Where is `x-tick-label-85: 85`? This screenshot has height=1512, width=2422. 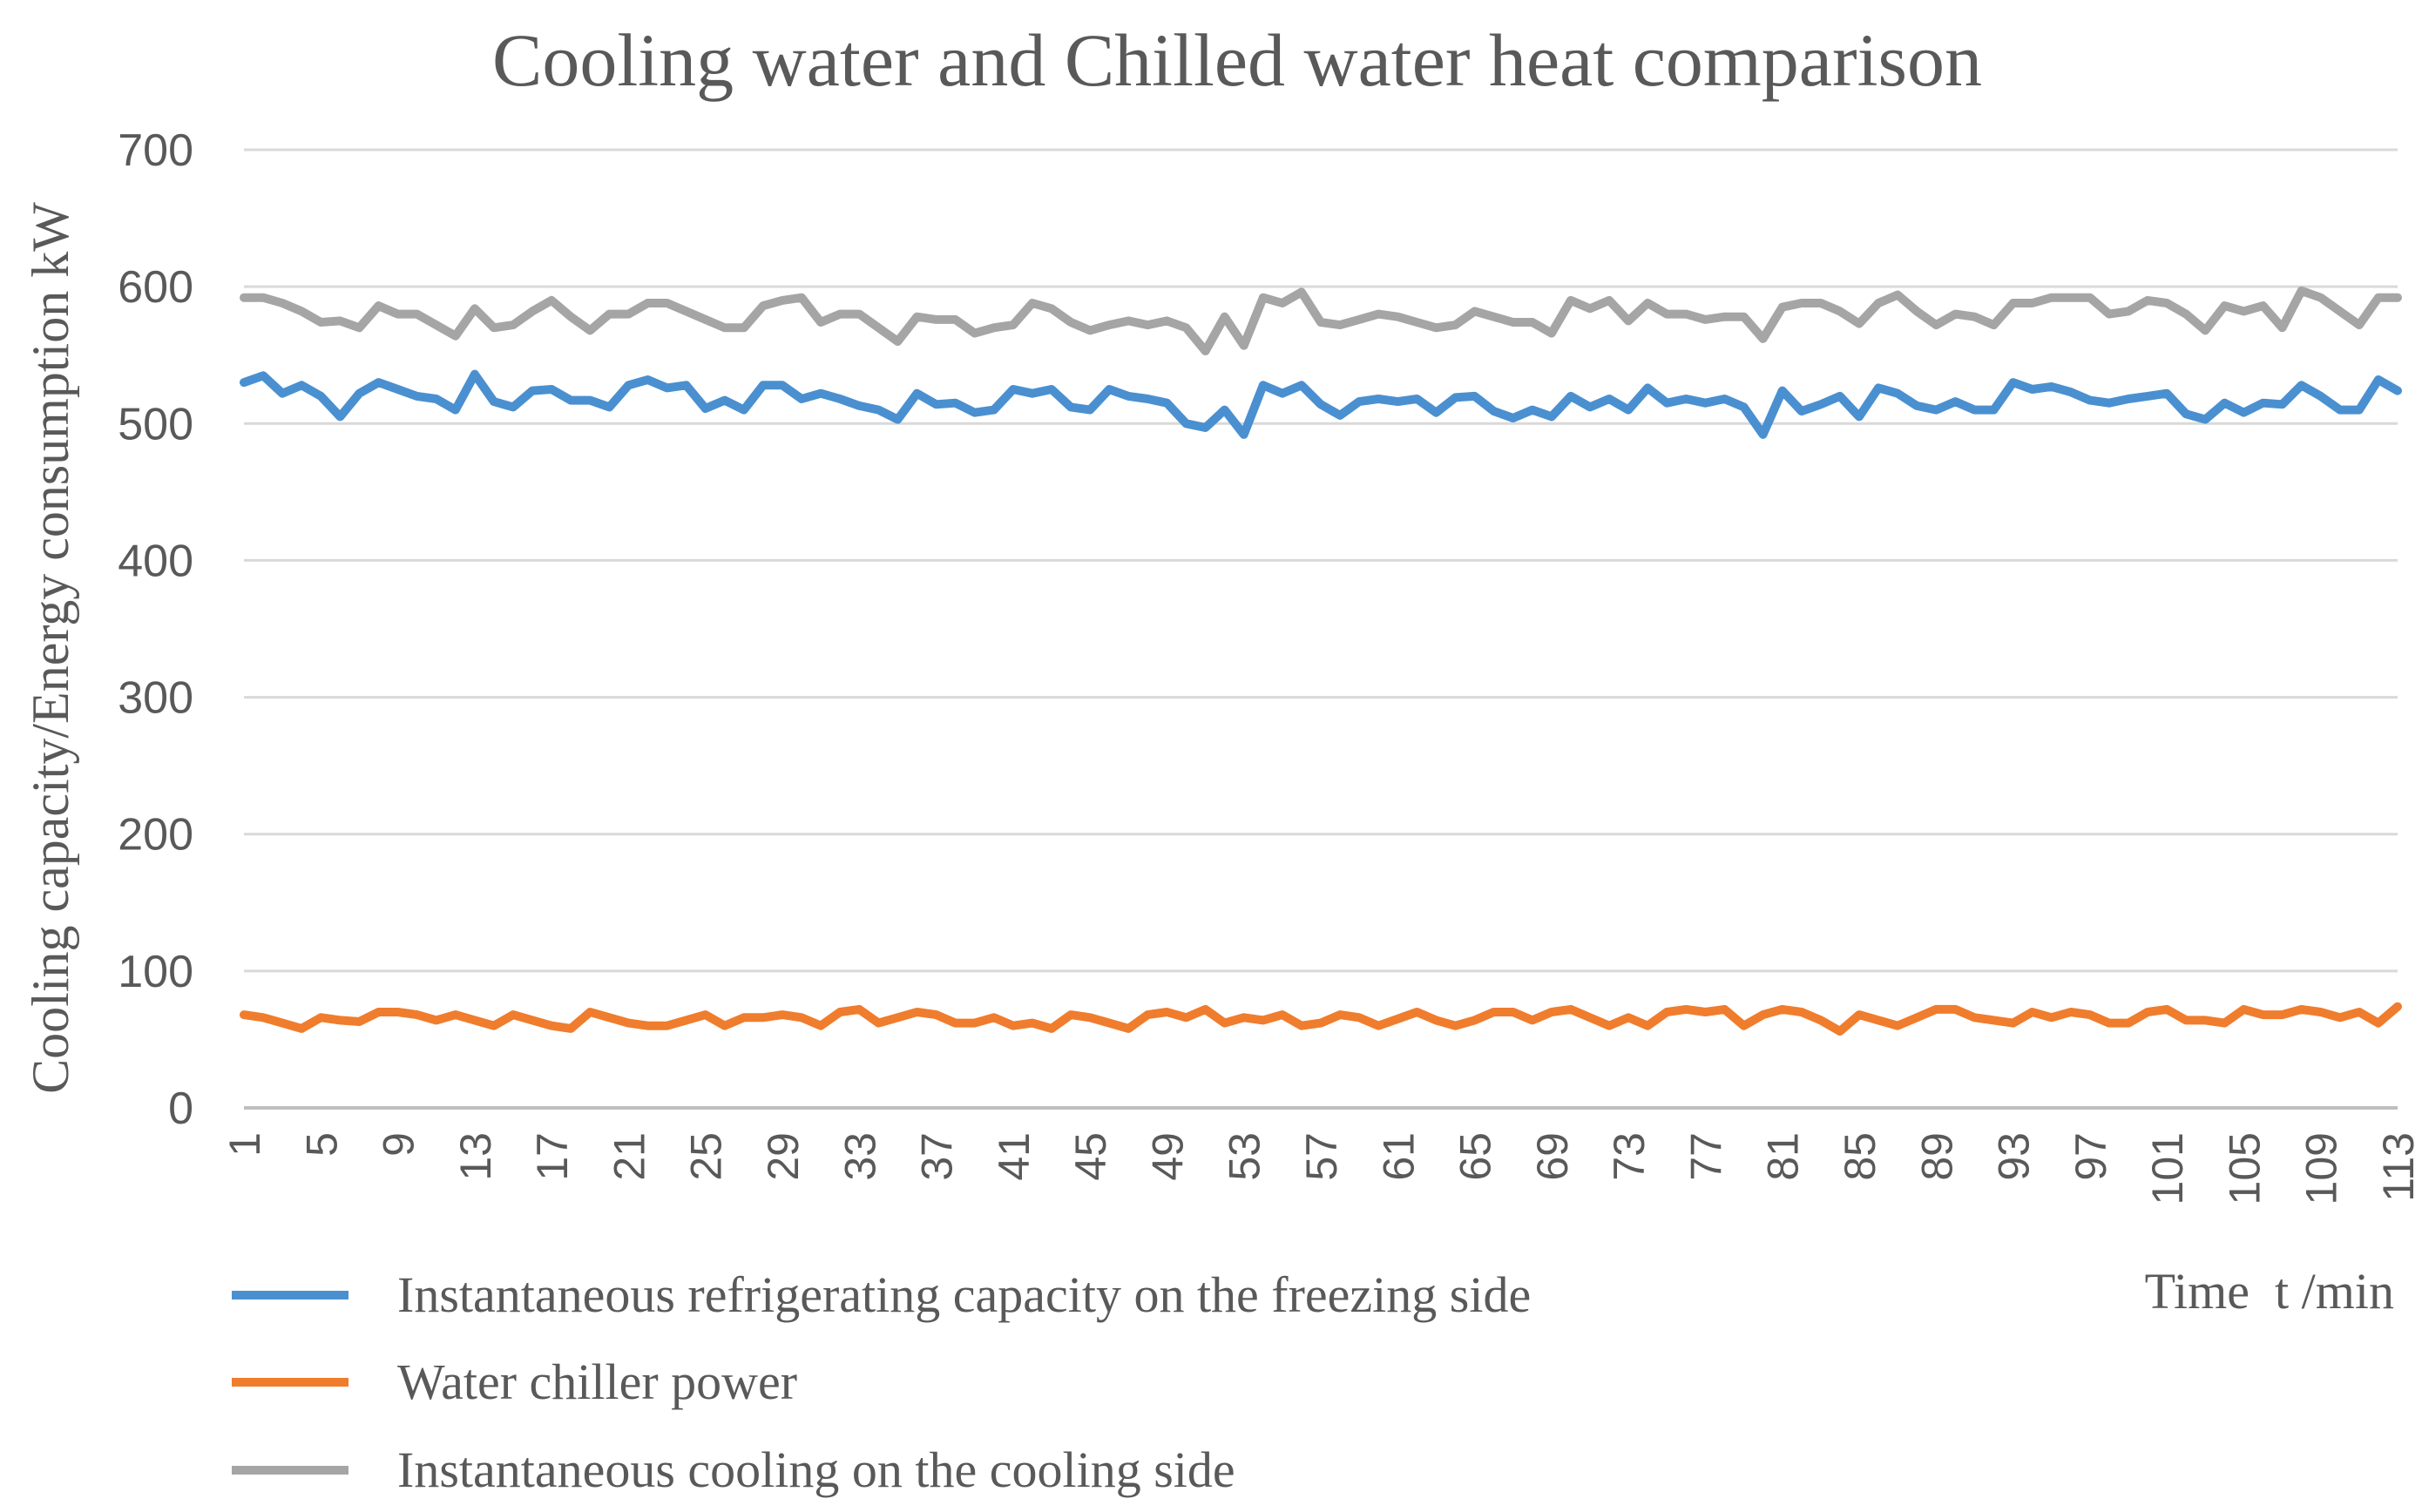 x-tick-label-85: 85 is located at coordinates (1860, 1156).